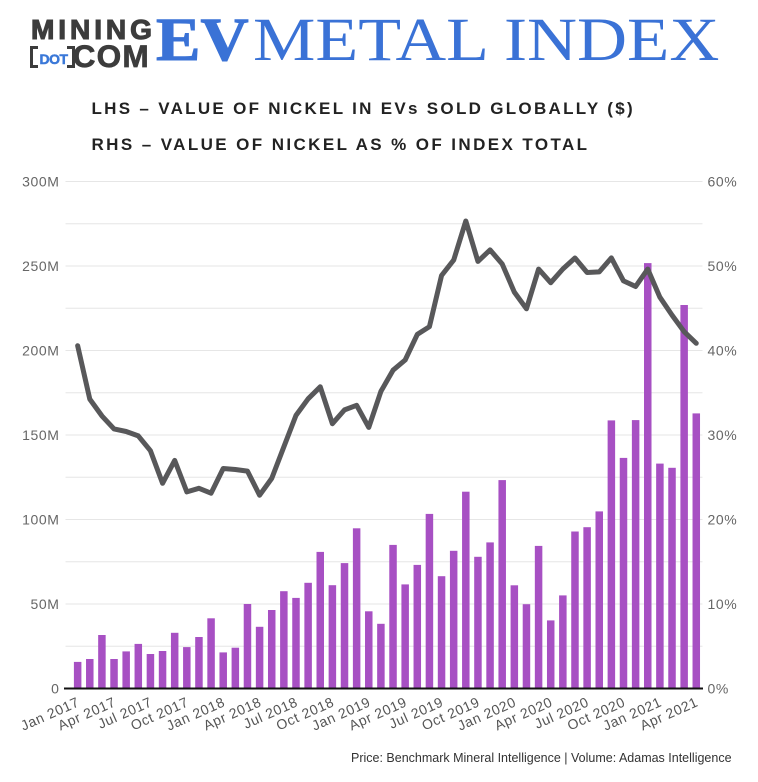 The height and width of the screenshot is (782, 758). What do you see at coordinates (723, 266) in the screenshot?
I see `svg-text: 50%` at bounding box center [723, 266].